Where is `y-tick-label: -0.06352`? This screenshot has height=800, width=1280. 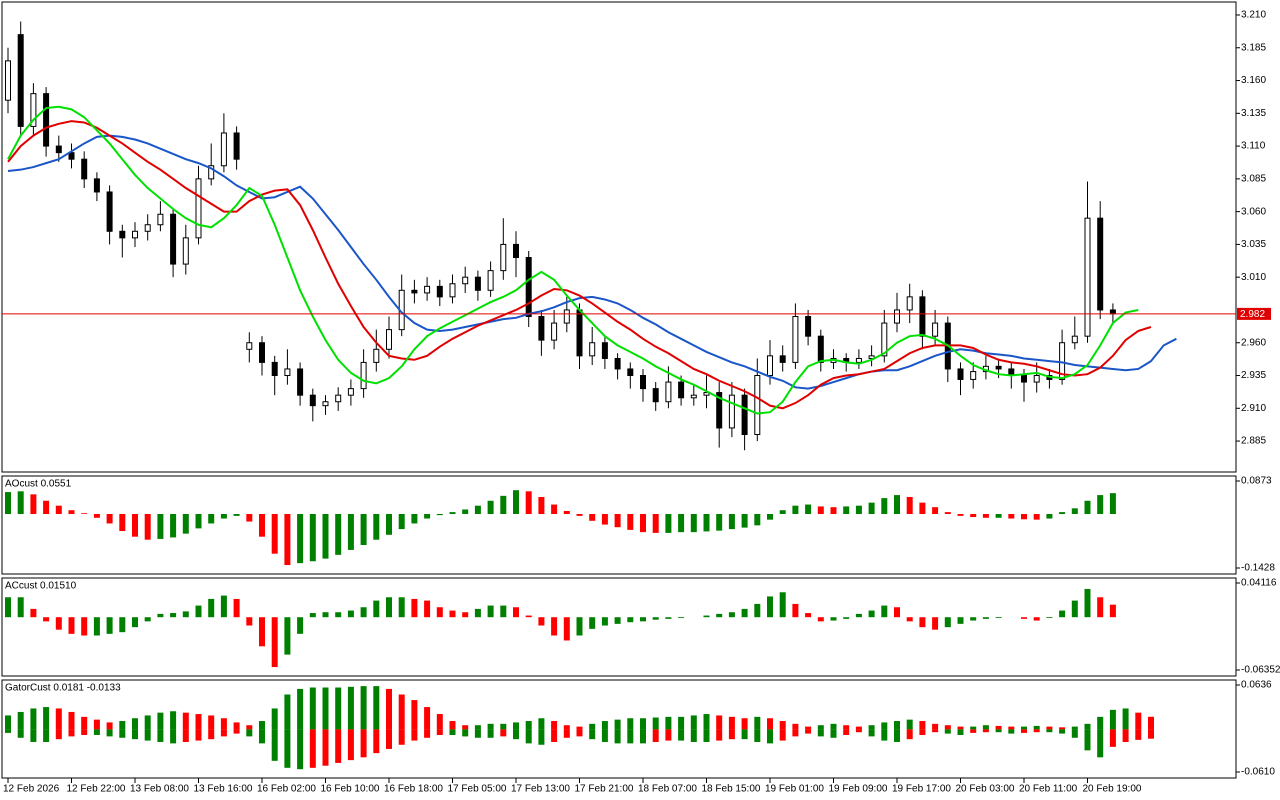
y-tick-label: -0.06352 is located at coordinates (1260, 670).